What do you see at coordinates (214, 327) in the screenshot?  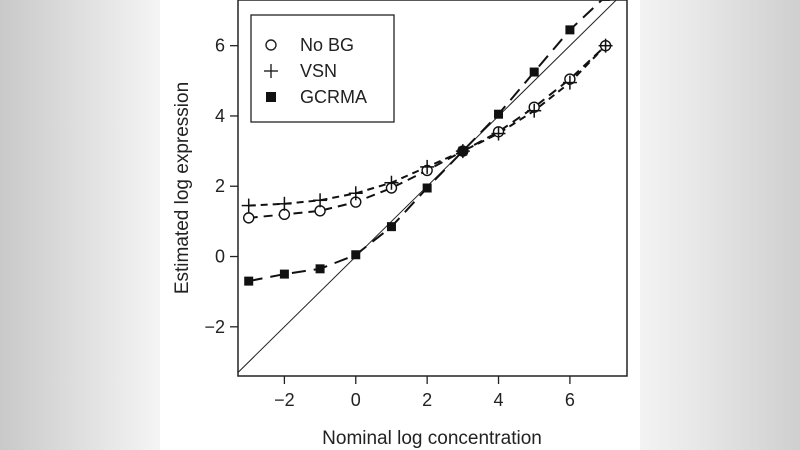 I see `y-tick-label: −2` at bounding box center [214, 327].